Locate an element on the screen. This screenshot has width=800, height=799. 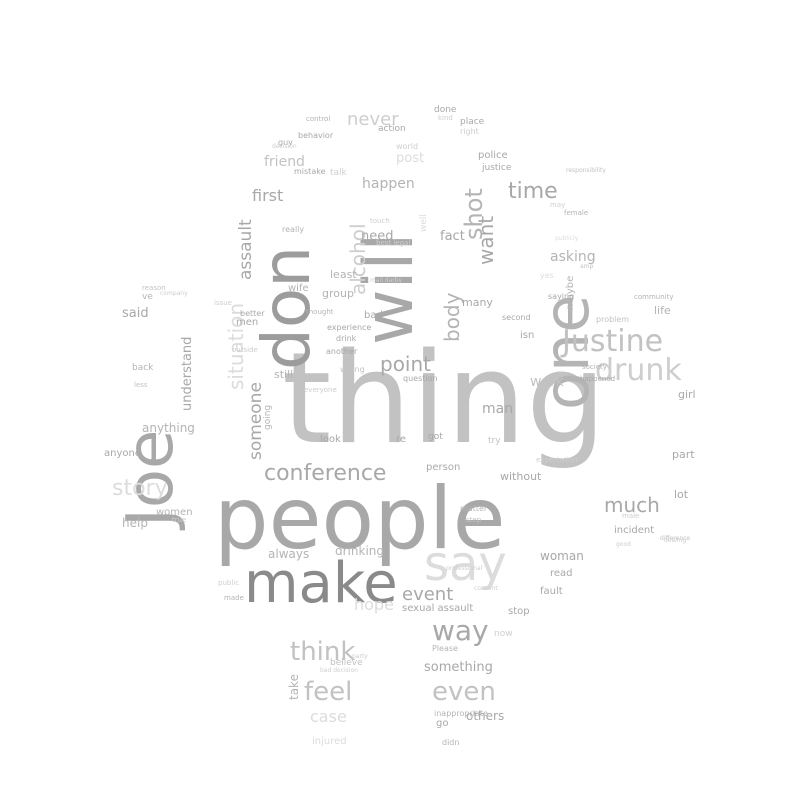
word-joe: Joe is located at coordinates (151, 480).